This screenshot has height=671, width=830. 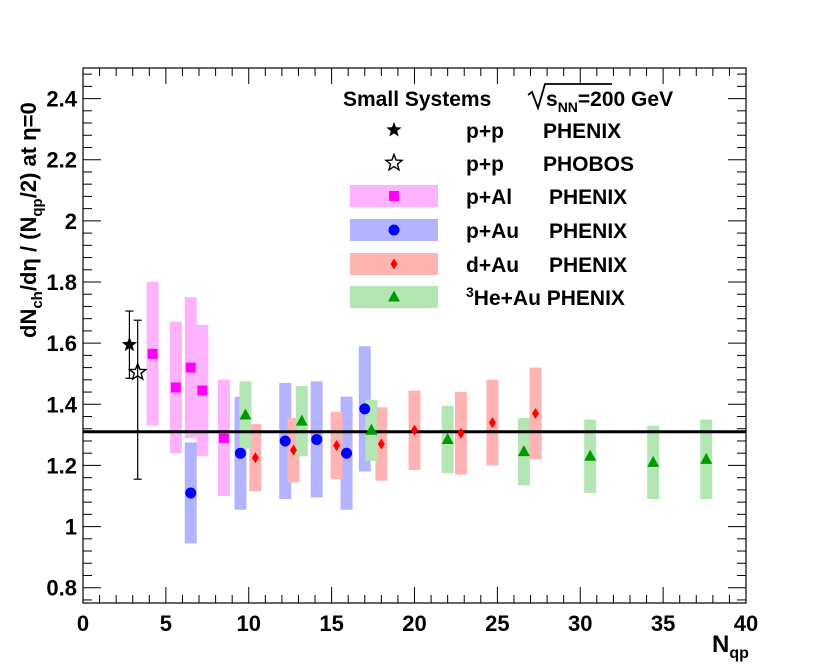 I want to click on y-tick-label: 1, so click(x=71, y=527).